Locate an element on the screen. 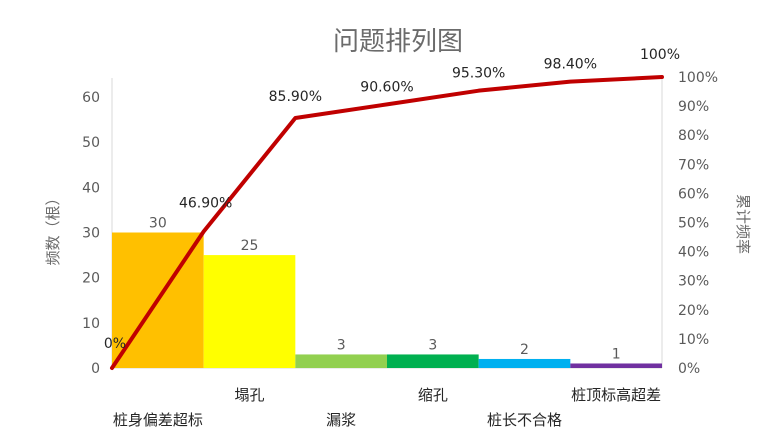 This screenshot has height=446, width=760. cumulative-percent-label: 85.90% is located at coordinates (295, 97).